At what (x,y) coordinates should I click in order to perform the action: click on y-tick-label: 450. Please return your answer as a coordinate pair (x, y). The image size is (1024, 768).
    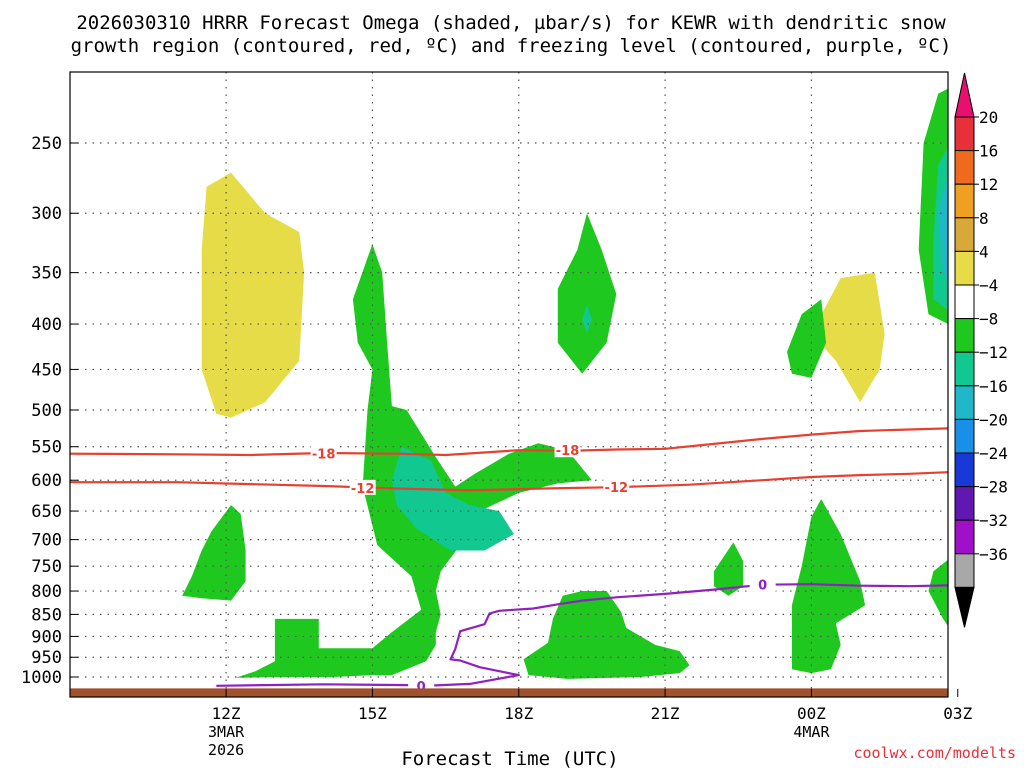
    Looking at the image, I should click on (46, 370).